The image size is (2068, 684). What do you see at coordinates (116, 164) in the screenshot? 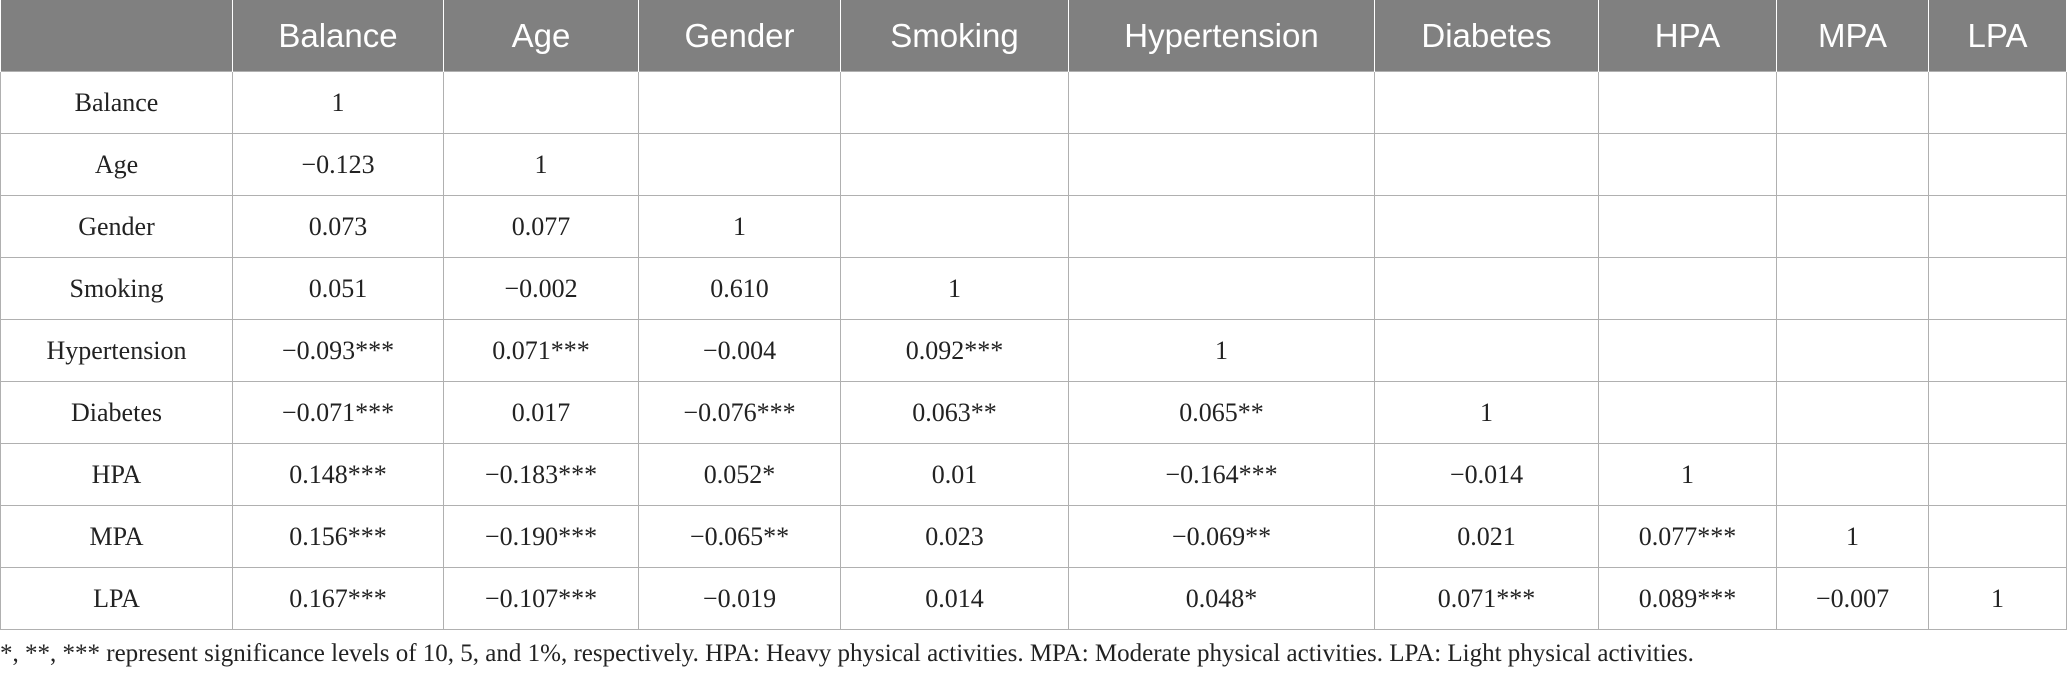
I see `row-label-cell: Age` at bounding box center [116, 164].